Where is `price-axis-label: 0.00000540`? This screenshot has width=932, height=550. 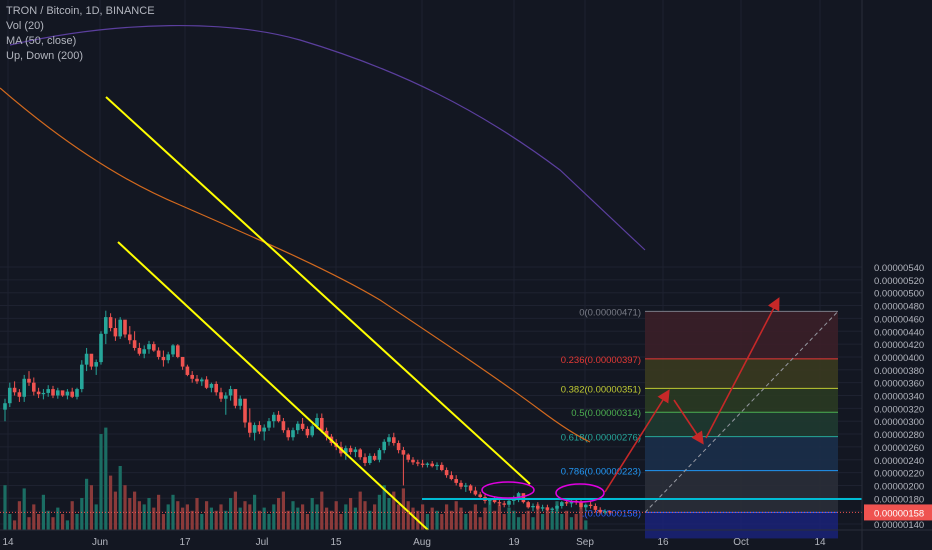
price-axis-label: 0.00000540 is located at coordinates (899, 268).